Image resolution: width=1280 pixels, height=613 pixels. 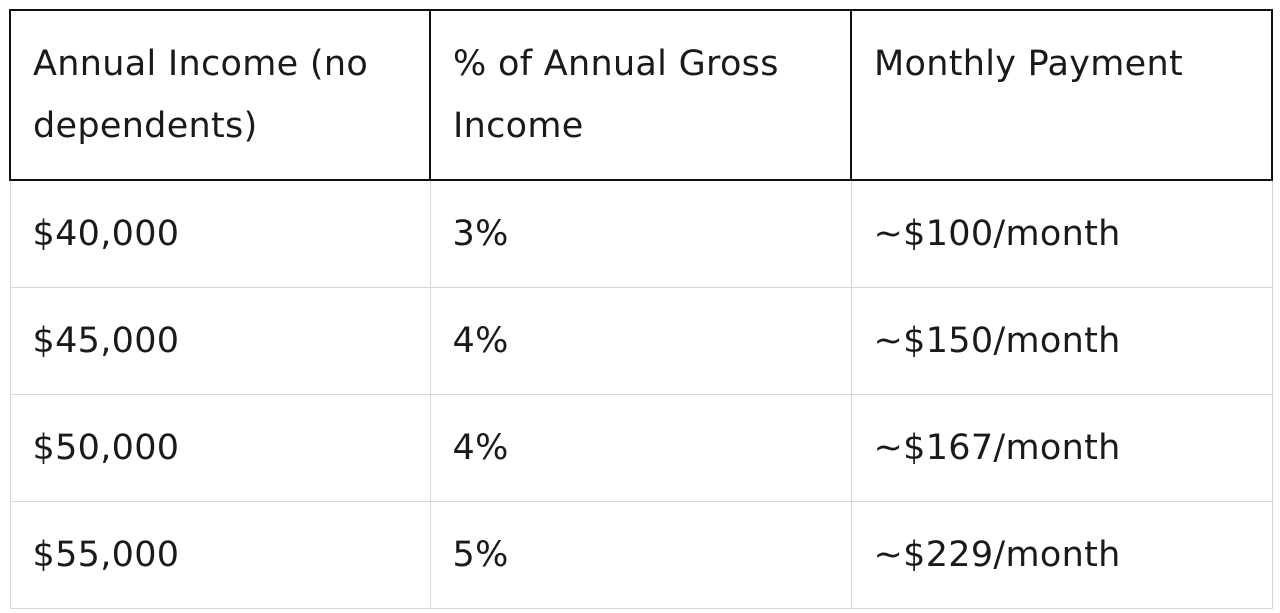 I want to click on header-monthly-payment: Monthly Payment, so click(x=1061, y=95).